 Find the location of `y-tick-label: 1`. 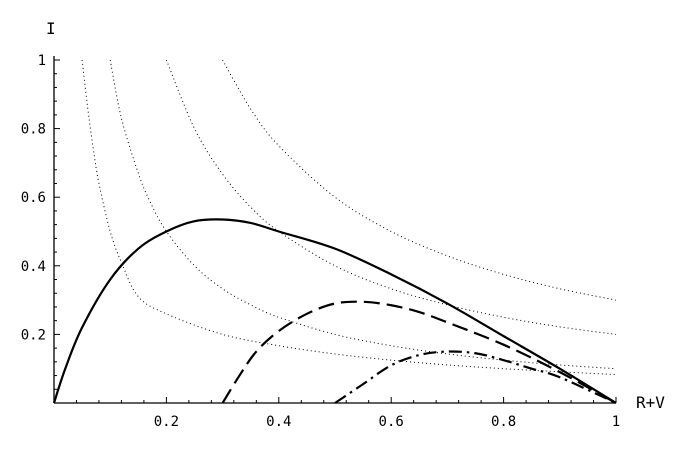

y-tick-label: 1 is located at coordinates (42, 61).